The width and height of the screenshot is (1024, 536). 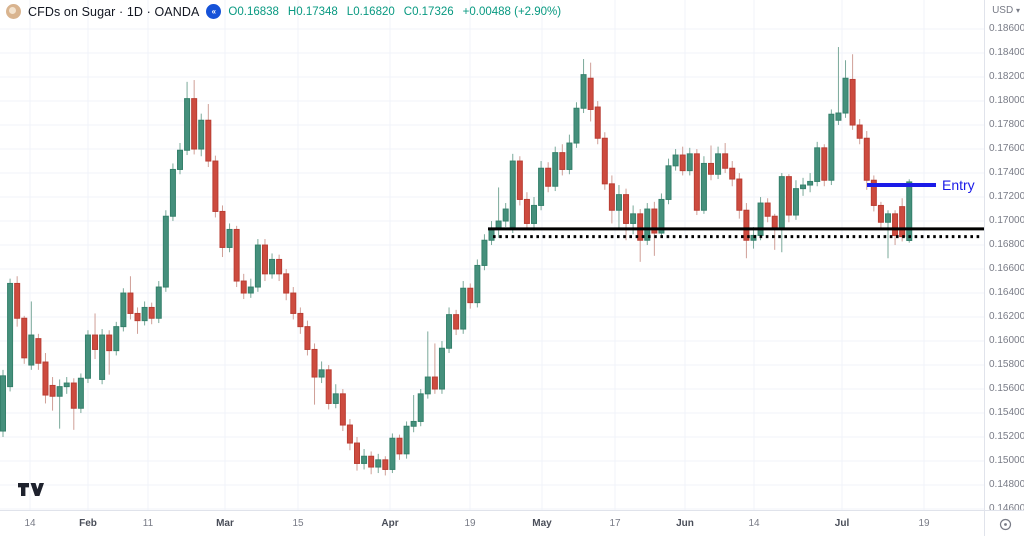 I want to click on price-axis-label: 0.18600, so click(x=1006, y=29).